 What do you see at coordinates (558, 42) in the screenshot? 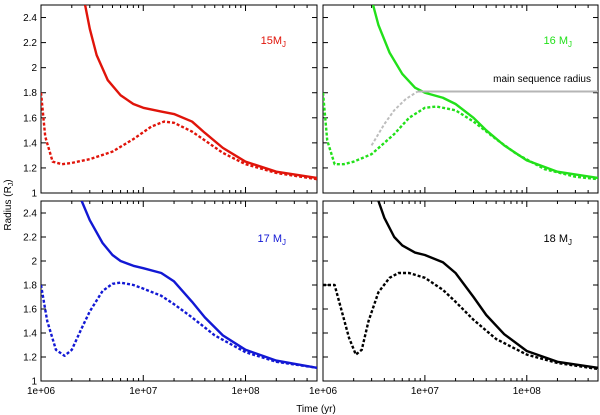
I see `panel-label-16: 16 MJ` at bounding box center [558, 42].